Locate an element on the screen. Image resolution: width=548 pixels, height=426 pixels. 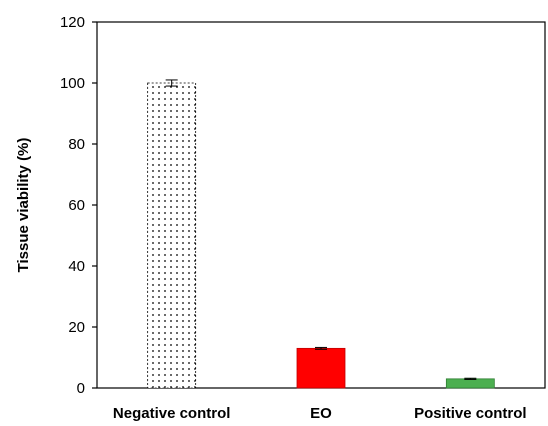
x-tick-label: Negative control is located at coordinates (172, 413).